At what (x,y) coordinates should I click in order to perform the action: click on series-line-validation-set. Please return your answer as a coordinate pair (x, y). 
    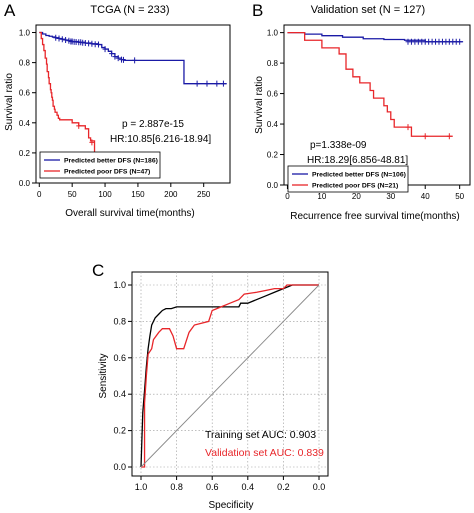
    Looking at the image, I should click on (230, 376).